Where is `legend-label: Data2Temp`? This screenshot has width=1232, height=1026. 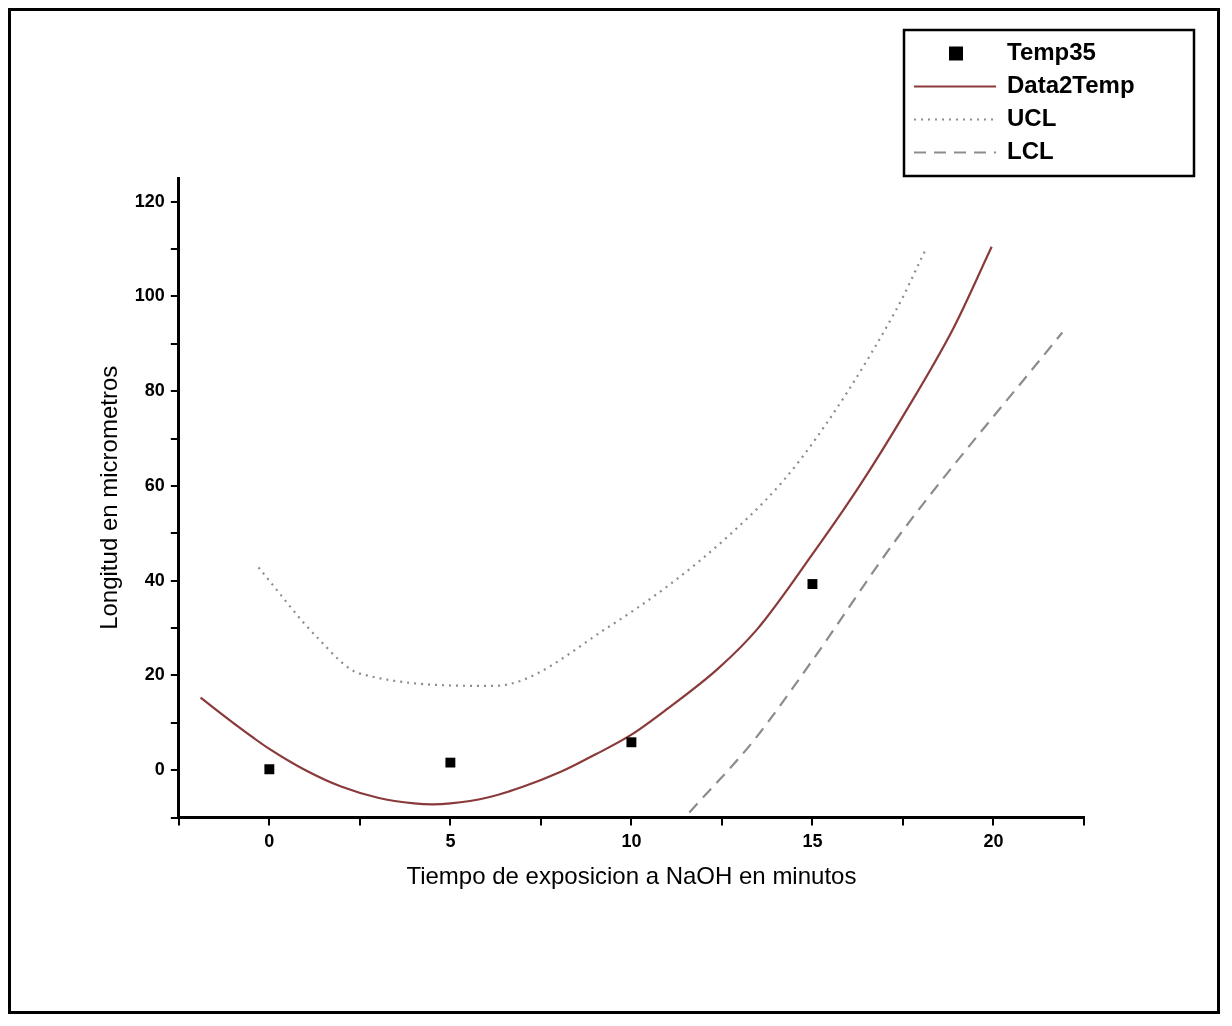 legend-label: Data2Temp is located at coordinates (1071, 85).